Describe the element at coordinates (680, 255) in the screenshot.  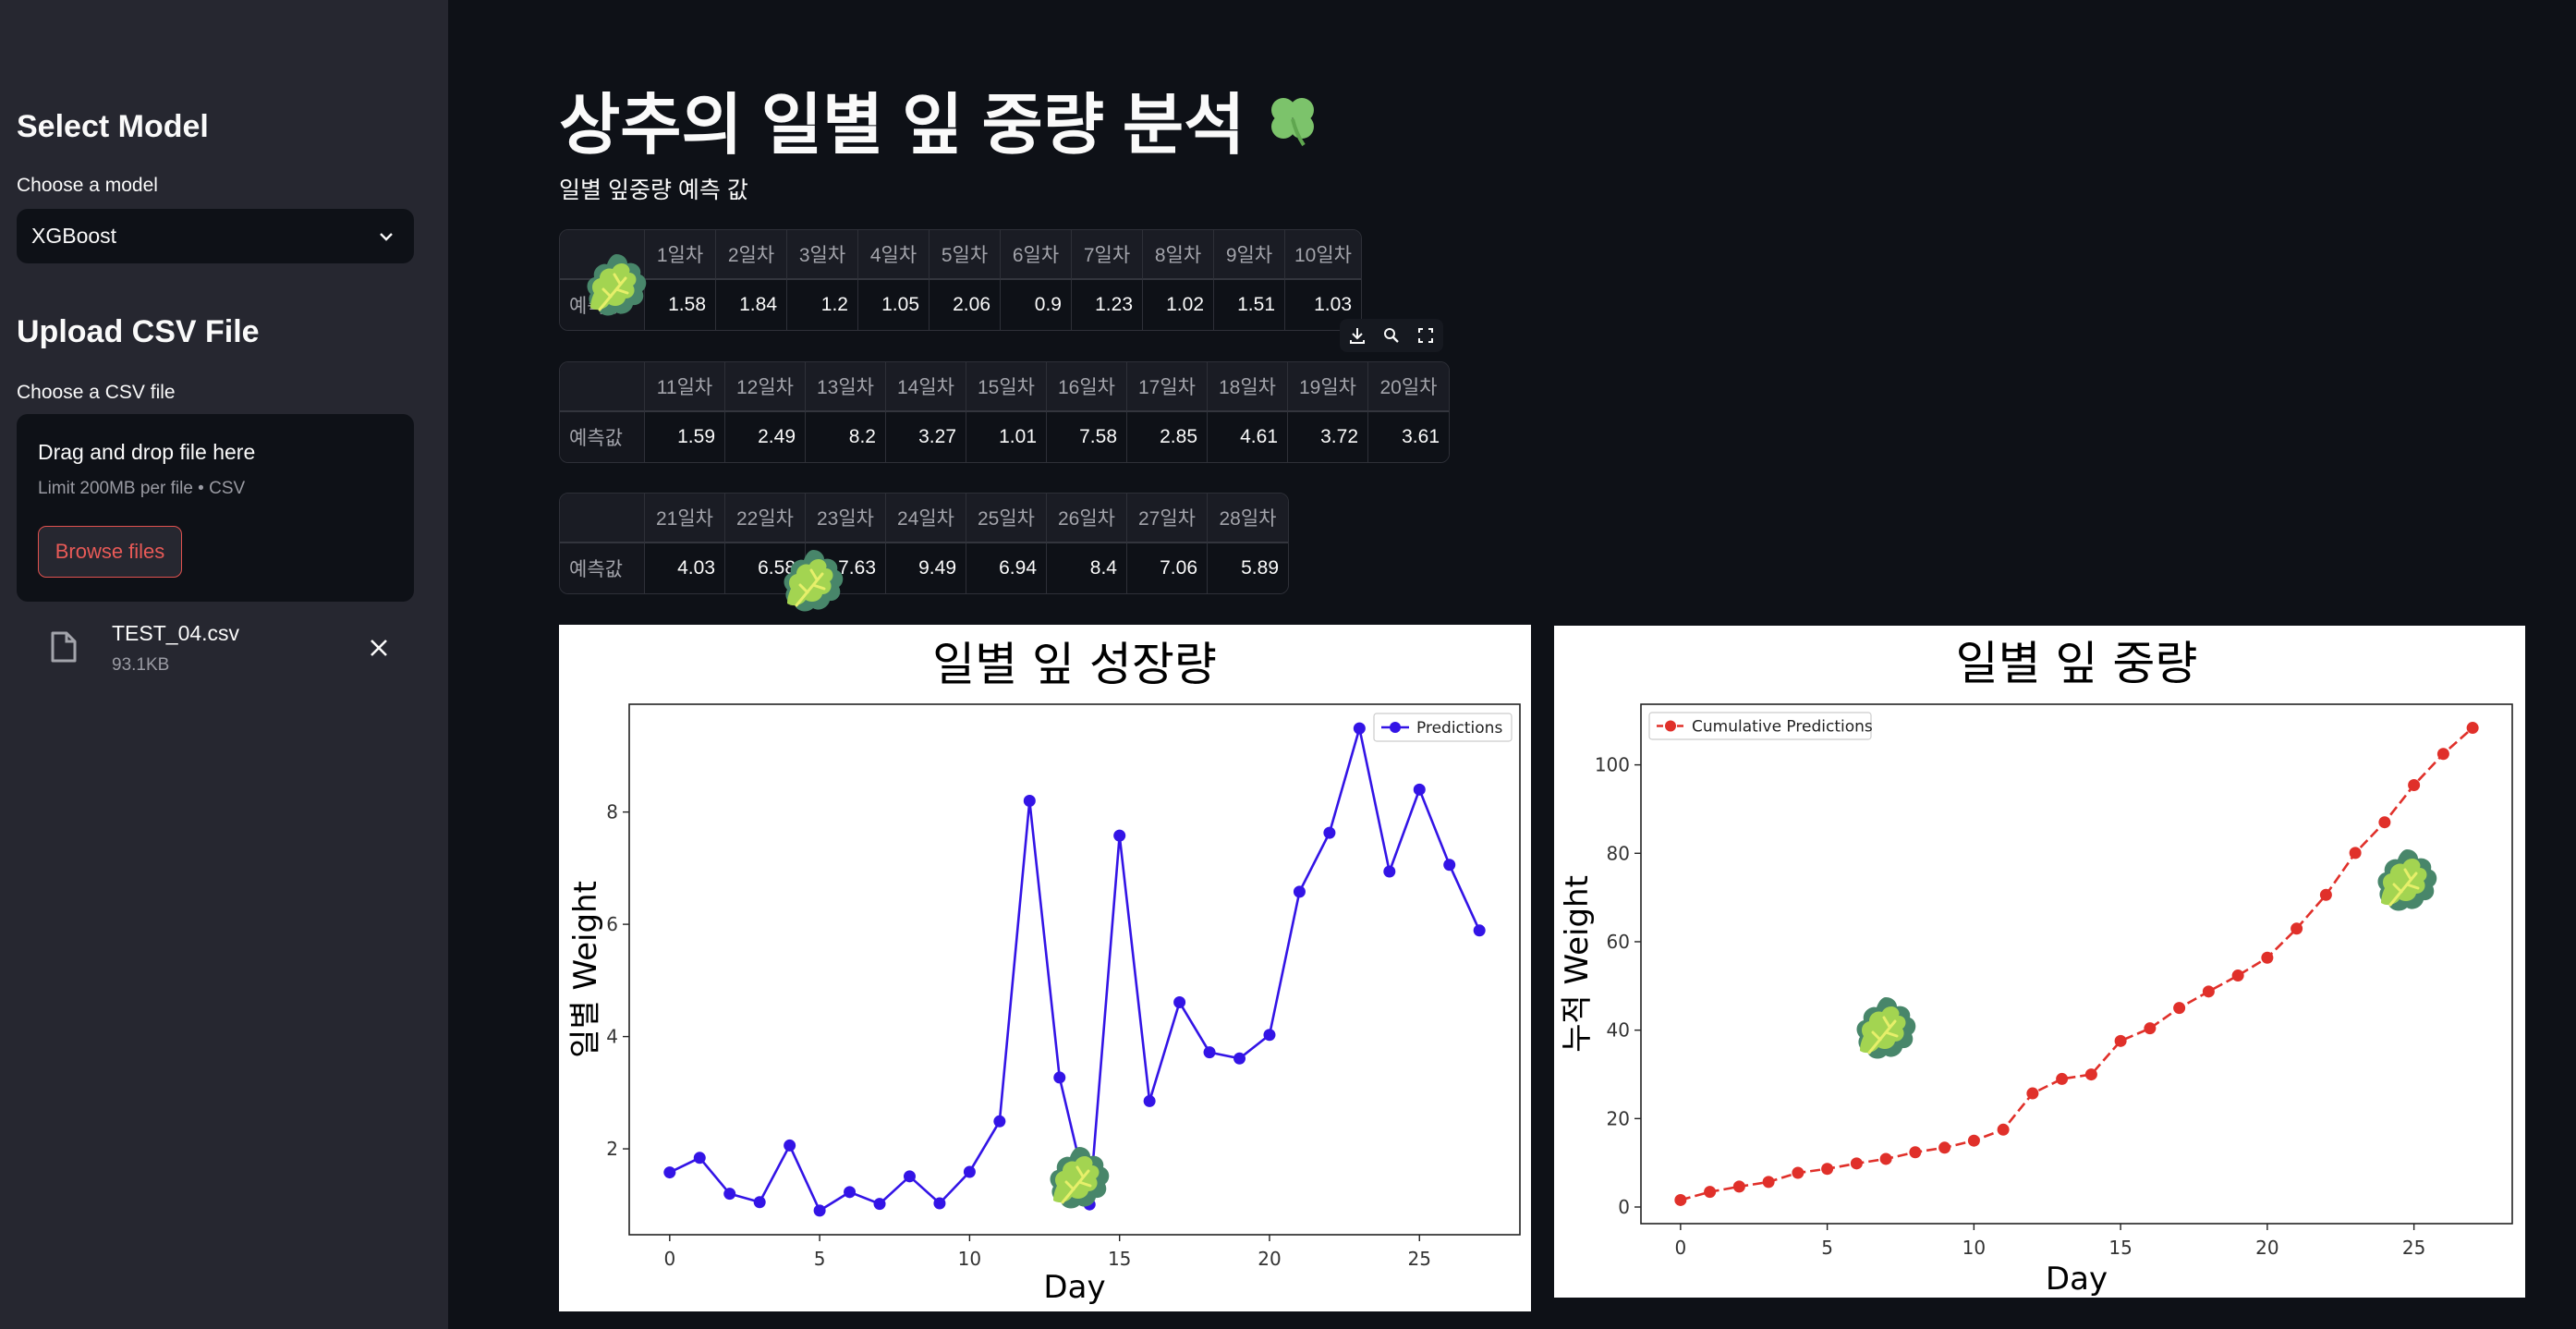
I see `column-header: 1일차` at that location.